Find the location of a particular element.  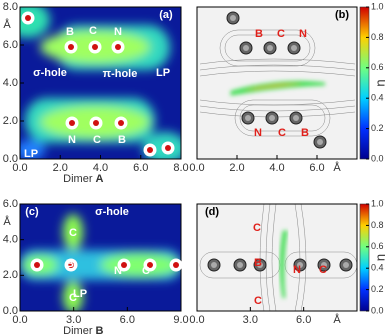

x-axis-title-name: A is located at coordinates (100, 179).